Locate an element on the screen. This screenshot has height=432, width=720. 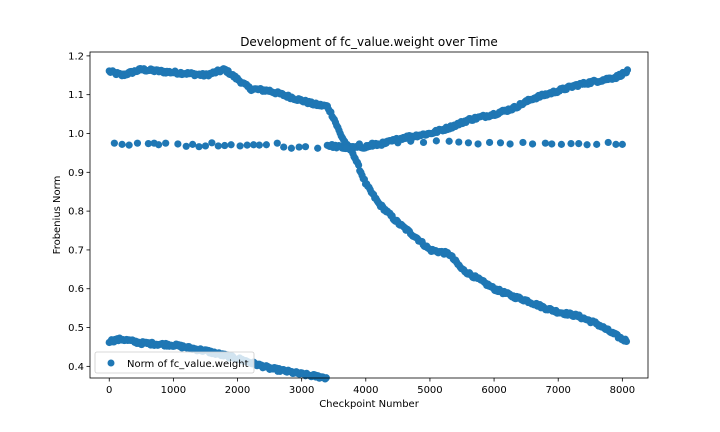
x-tick-label: 7000 is located at coordinates (557, 390).